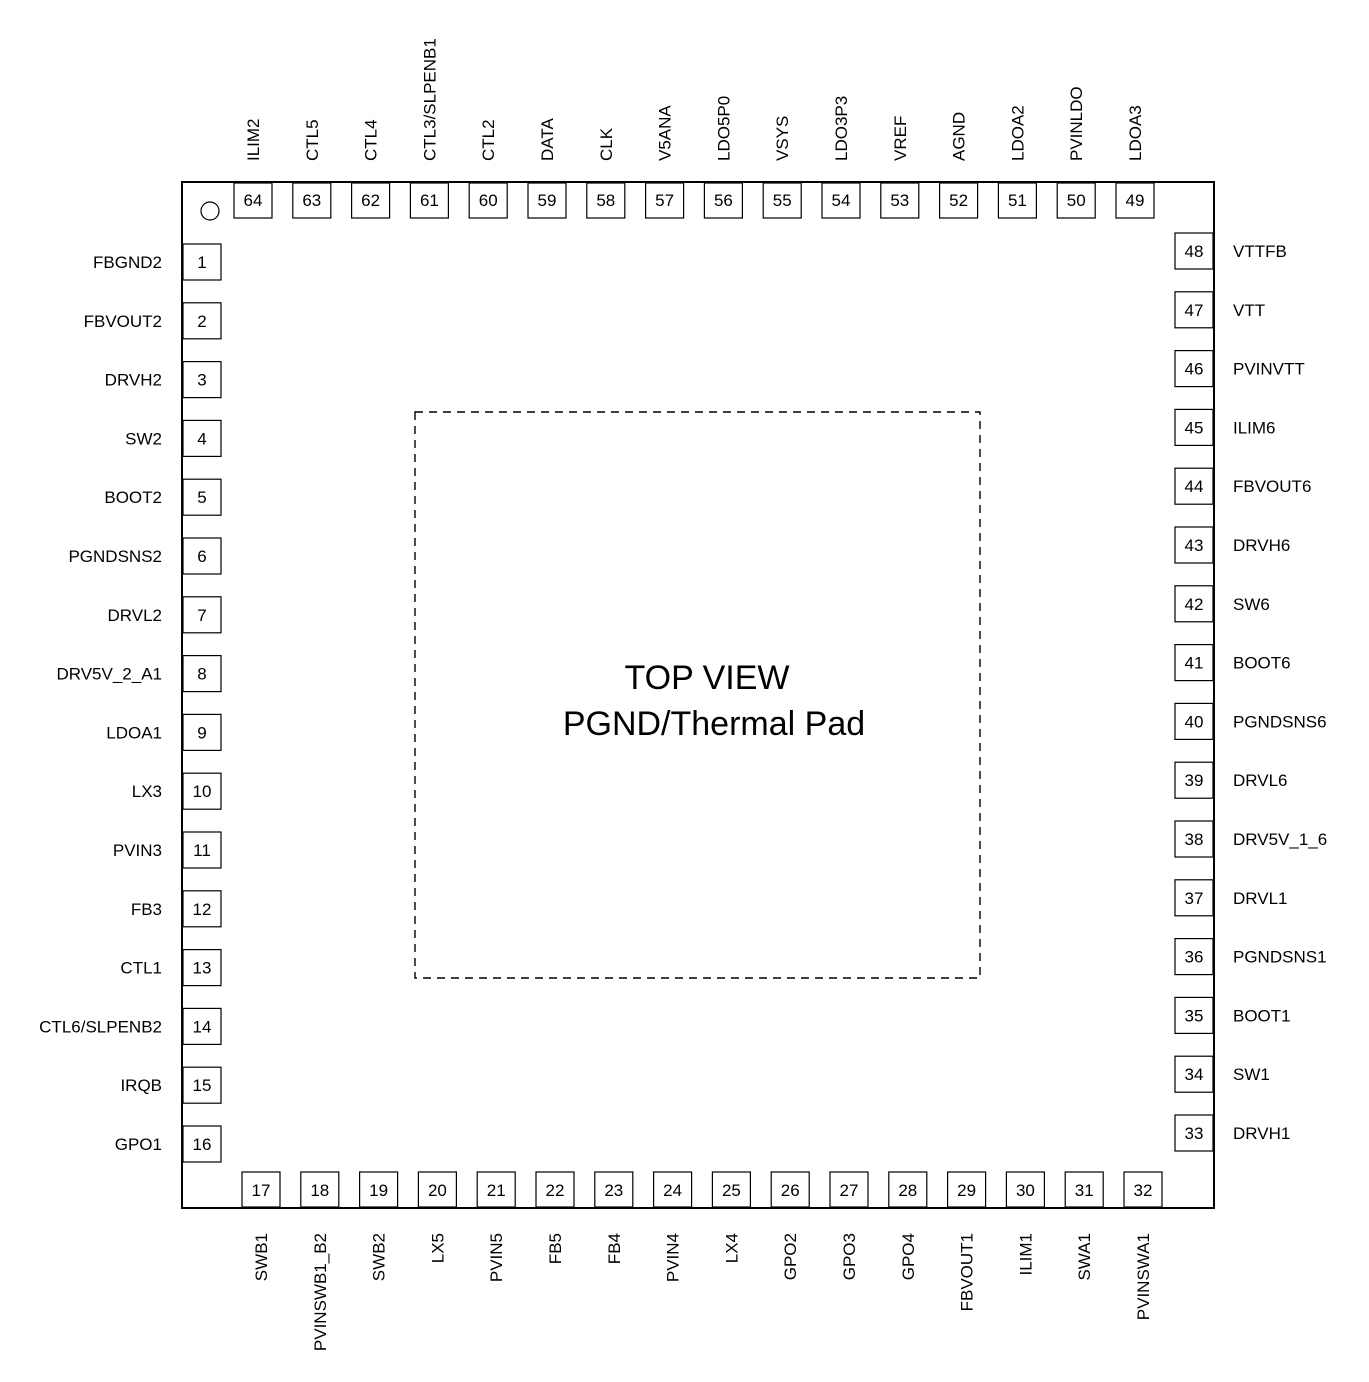 This screenshot has width=1369, height=1382. I want to click on pin-number: 44, so click(1194, 486).